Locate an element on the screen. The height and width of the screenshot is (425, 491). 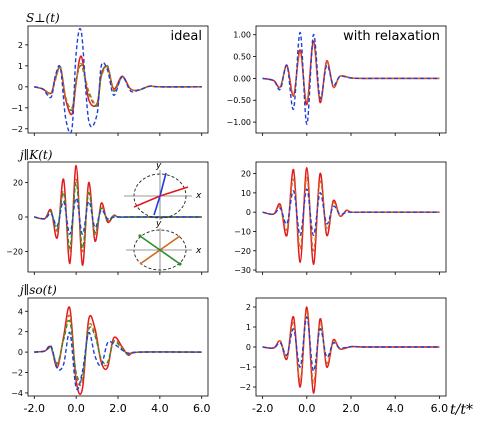
y-tick-label: −4 is located at coordinates (17, 393).